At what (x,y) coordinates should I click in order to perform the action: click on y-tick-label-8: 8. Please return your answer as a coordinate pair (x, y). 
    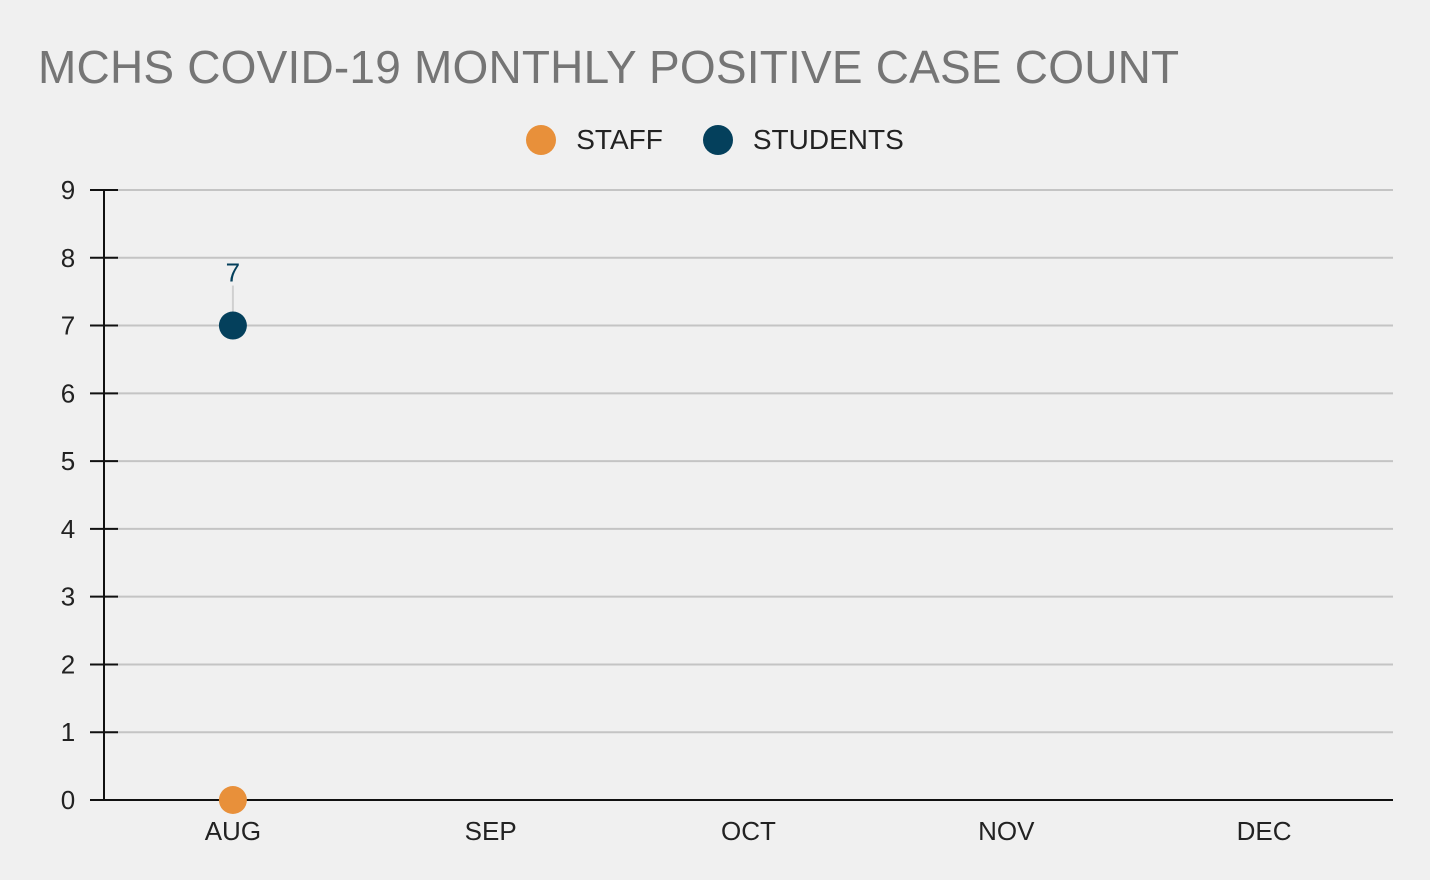
    Looking at the image, I should click on (68, 258).